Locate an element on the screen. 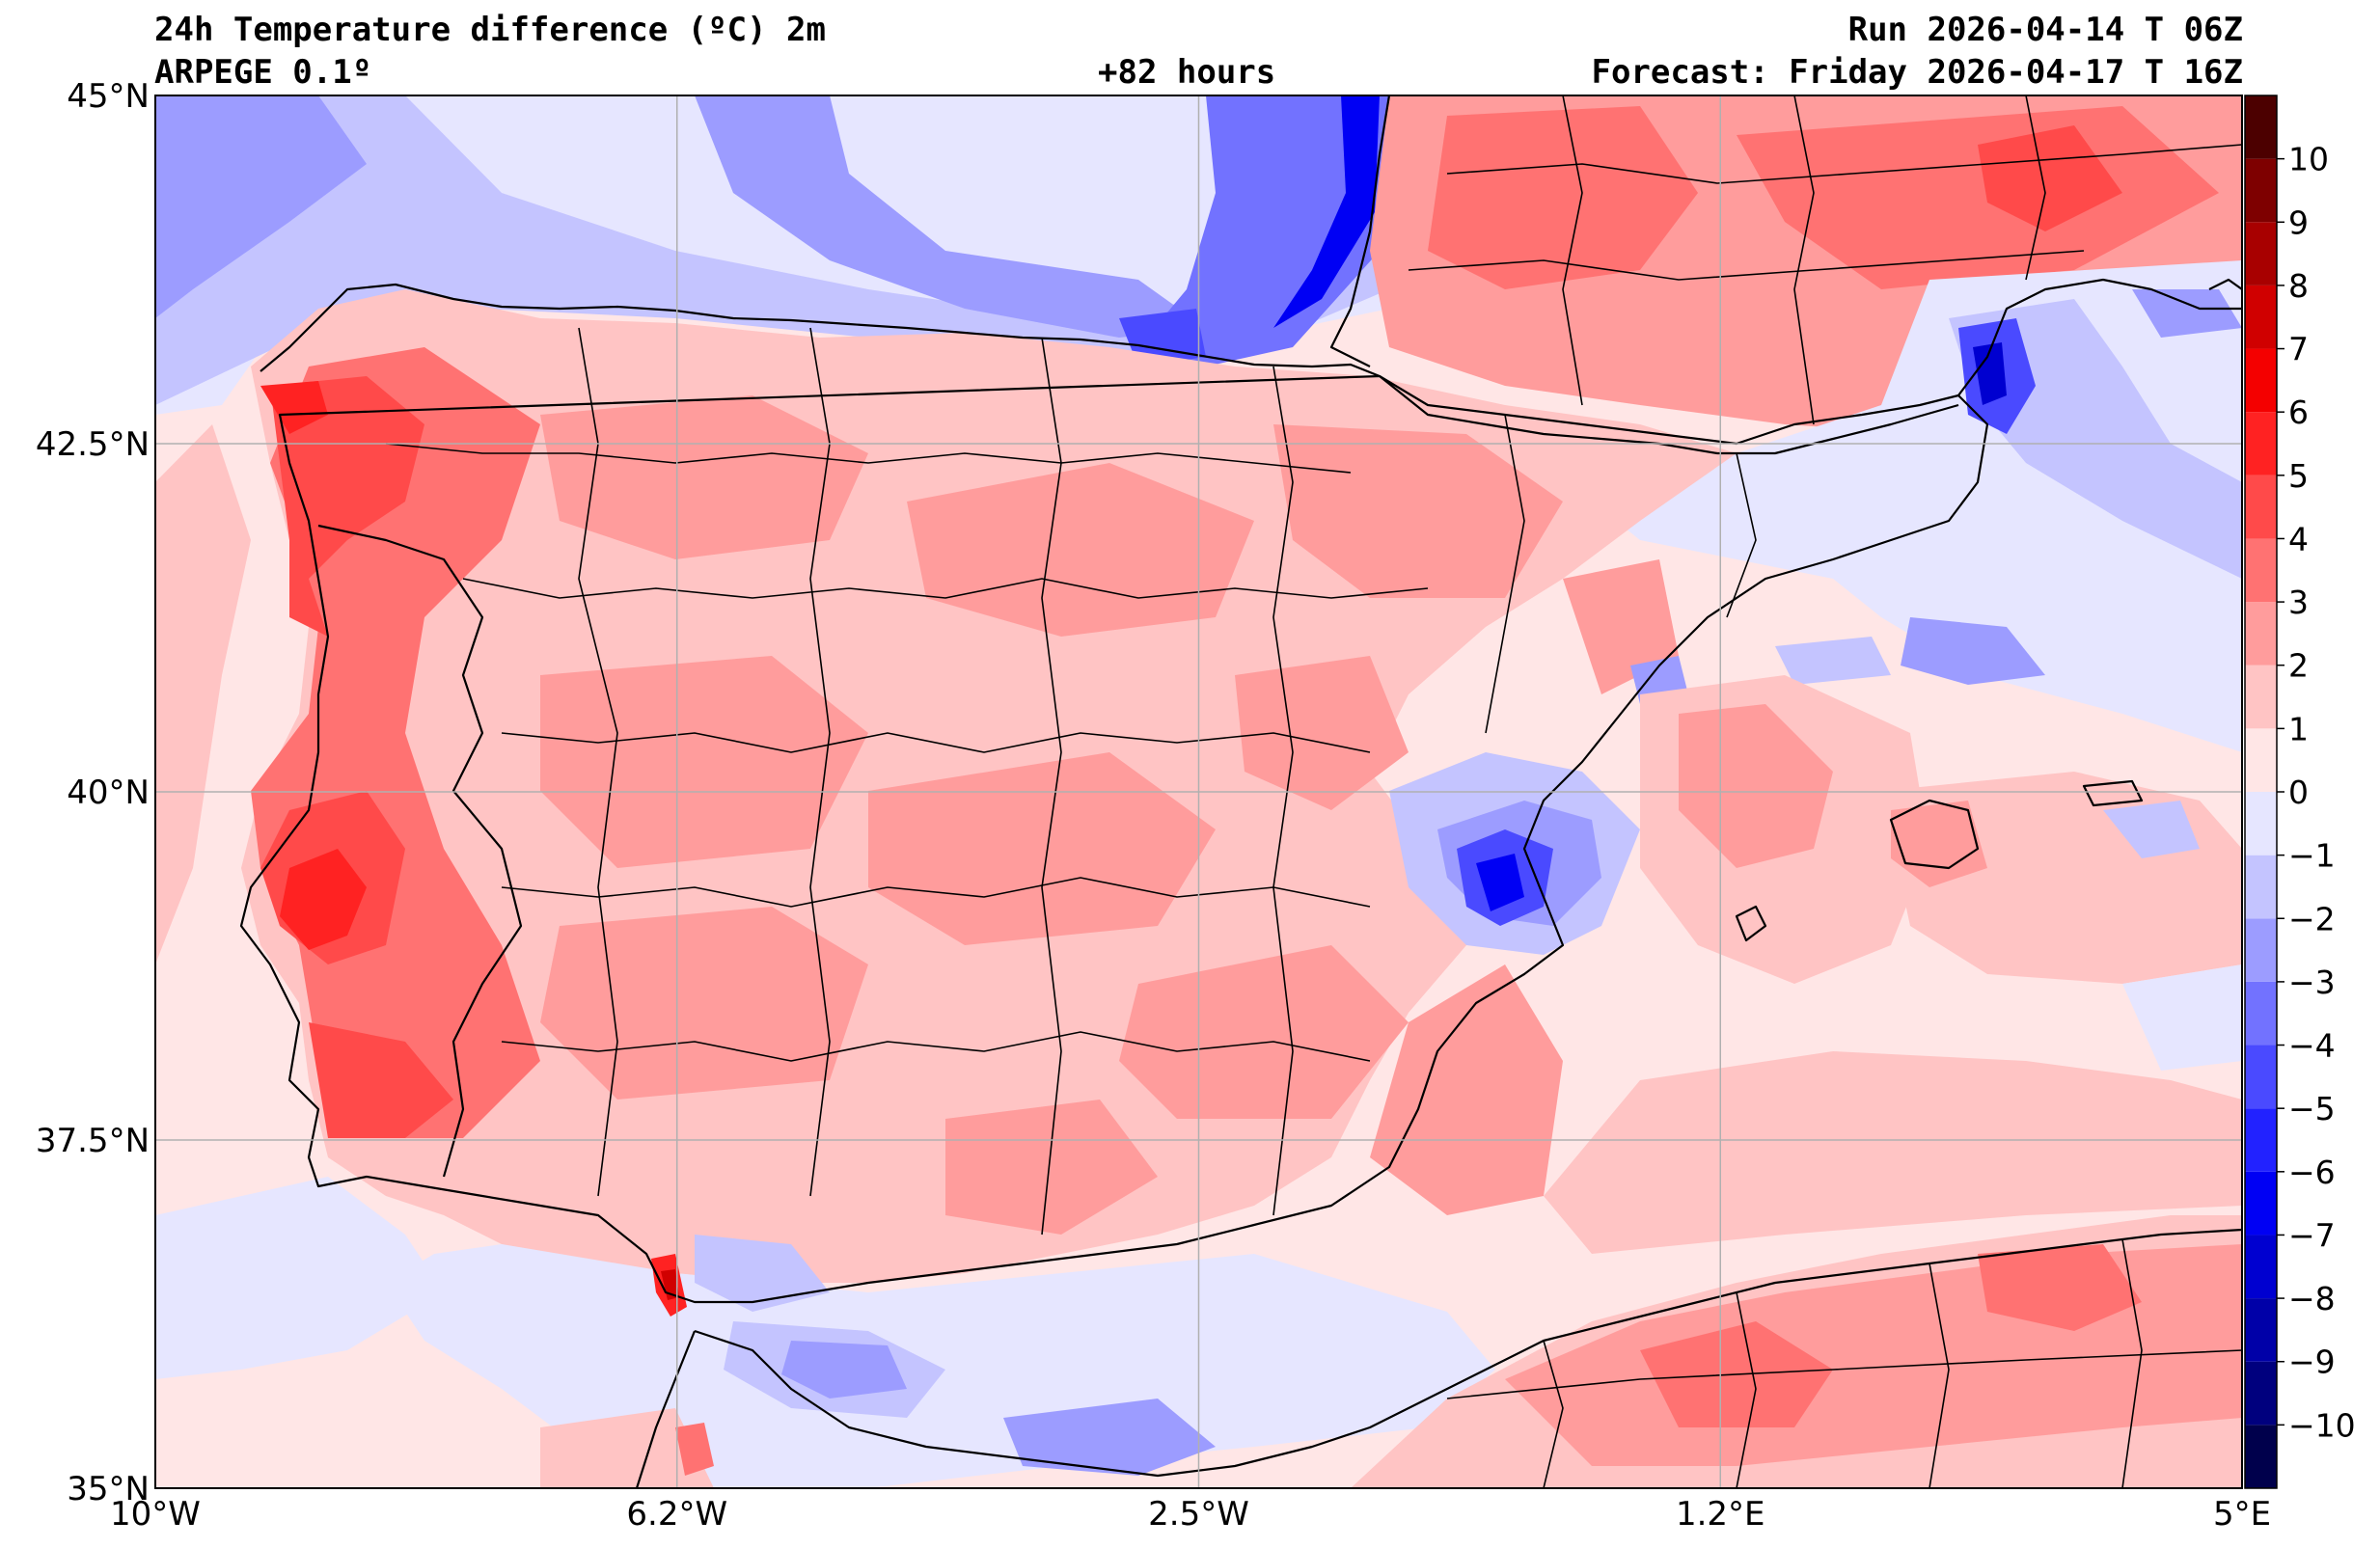 This screenshot has width=2380, height=1548. france-coast is located at coordinates (1360, 231).